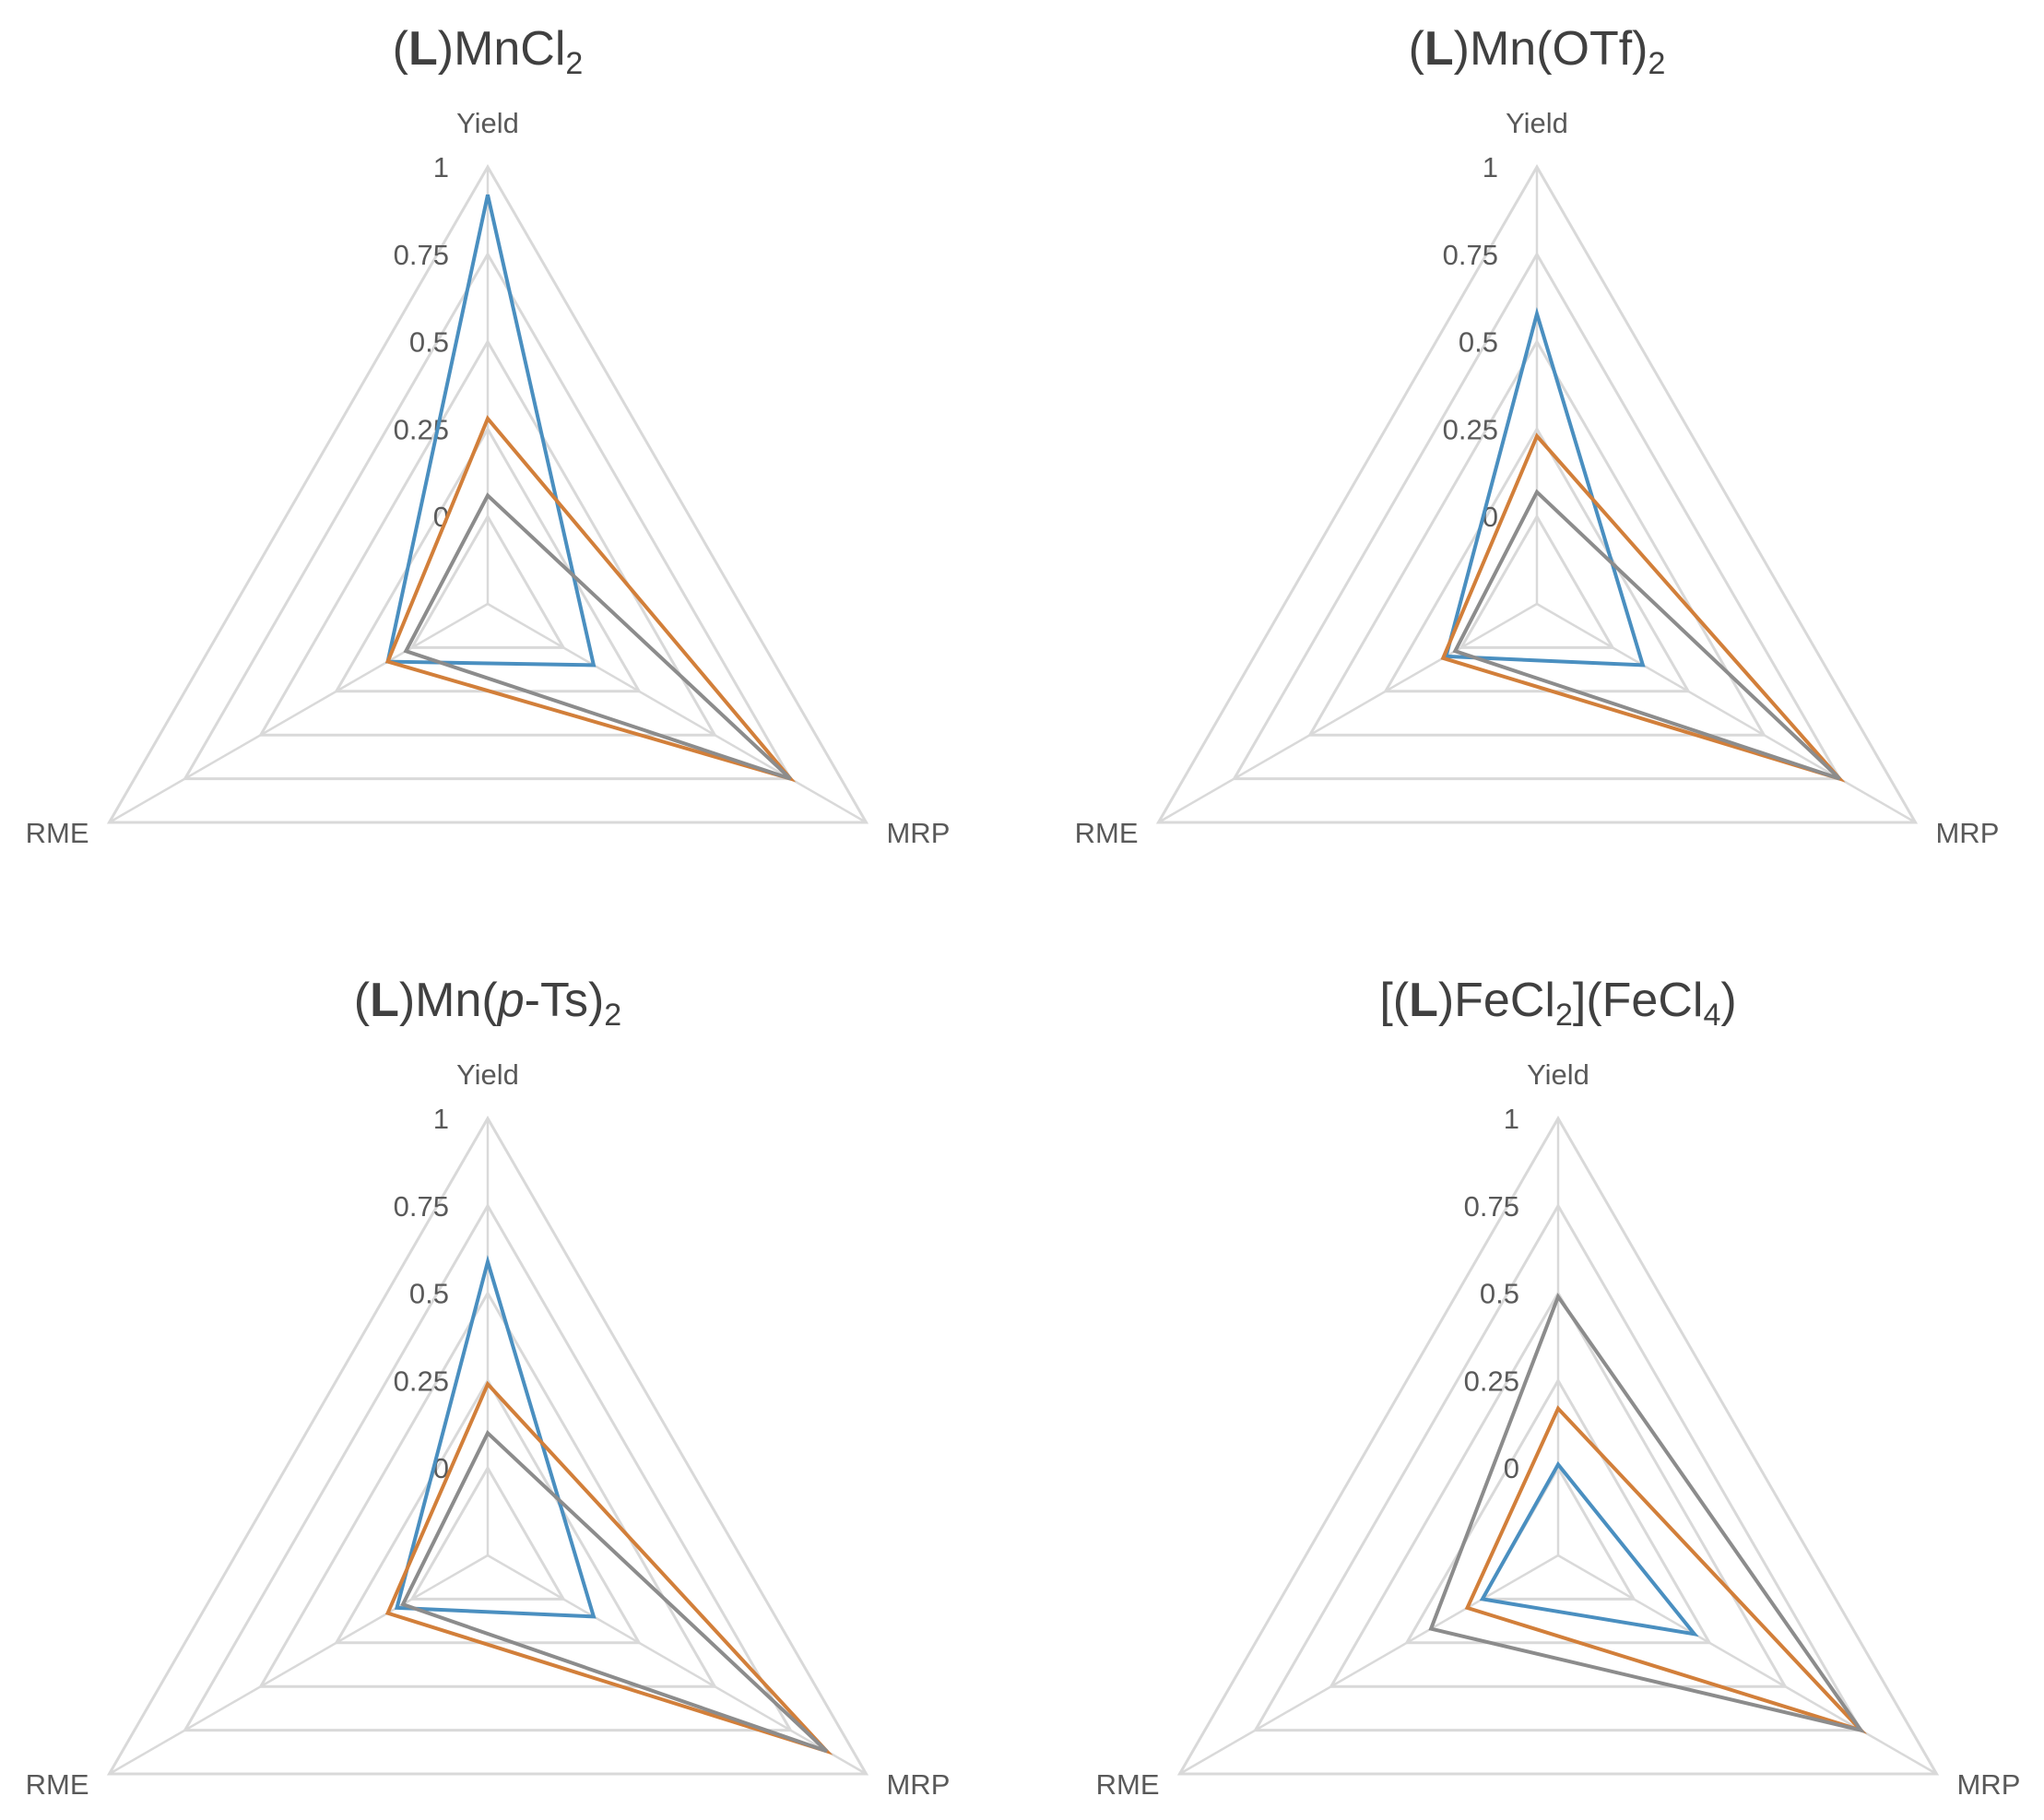 The width and height of the screenshot is (2044, 1820). I want to click on chart-title-part: )Mn(, so click(449, 1000).